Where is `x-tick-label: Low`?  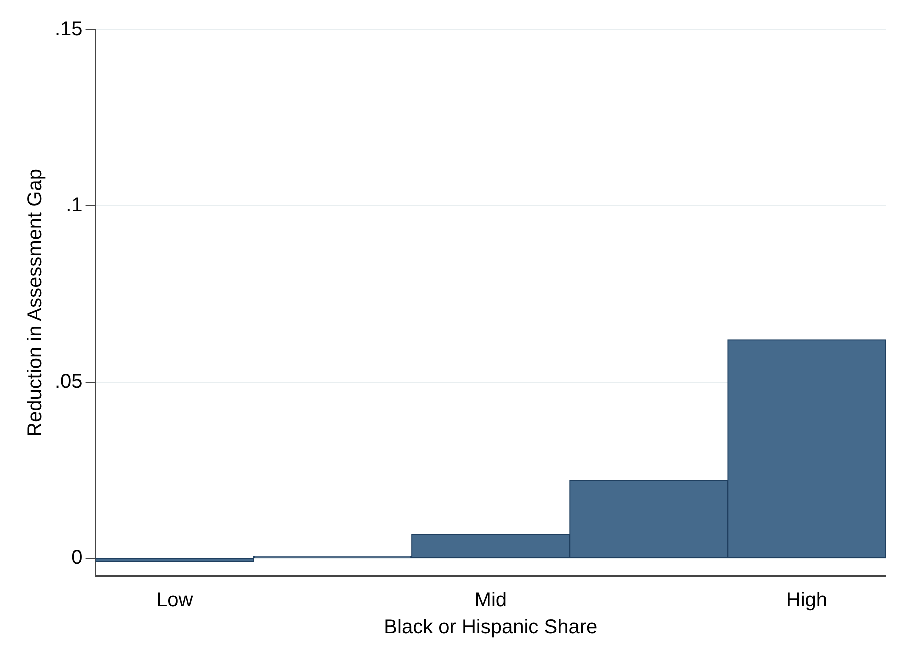 x-tick-label: Low is located at coordinates (175, 601).